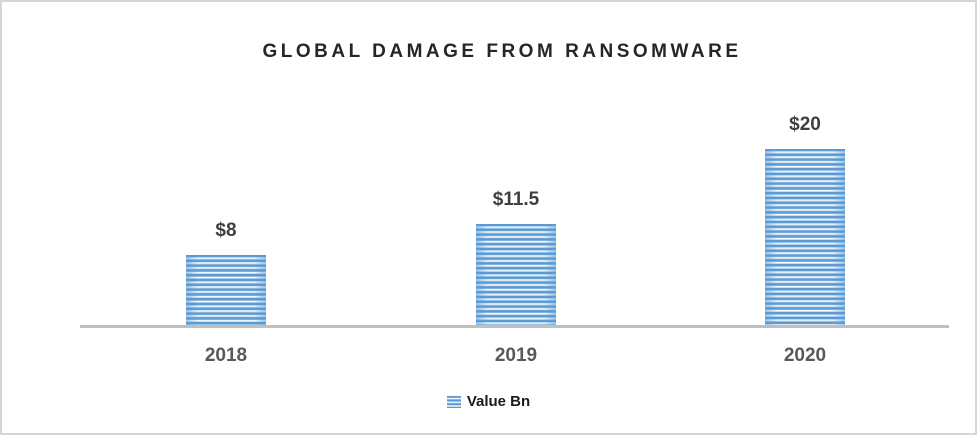  Describe the element at coordinates (805, 355) in the screenshot. I see `category-label: 2020` at that location.